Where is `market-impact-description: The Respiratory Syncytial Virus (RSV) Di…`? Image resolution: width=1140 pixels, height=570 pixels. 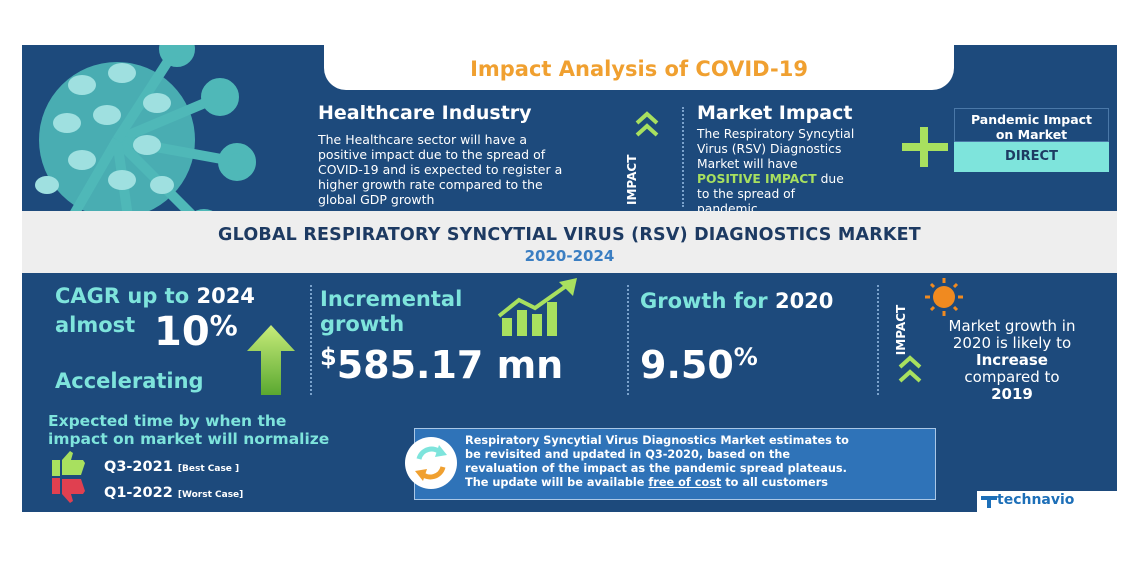 market-impact-description: The Respiratory Syncytial Virus (RSV) Di… is located at coordinates (776, 171).